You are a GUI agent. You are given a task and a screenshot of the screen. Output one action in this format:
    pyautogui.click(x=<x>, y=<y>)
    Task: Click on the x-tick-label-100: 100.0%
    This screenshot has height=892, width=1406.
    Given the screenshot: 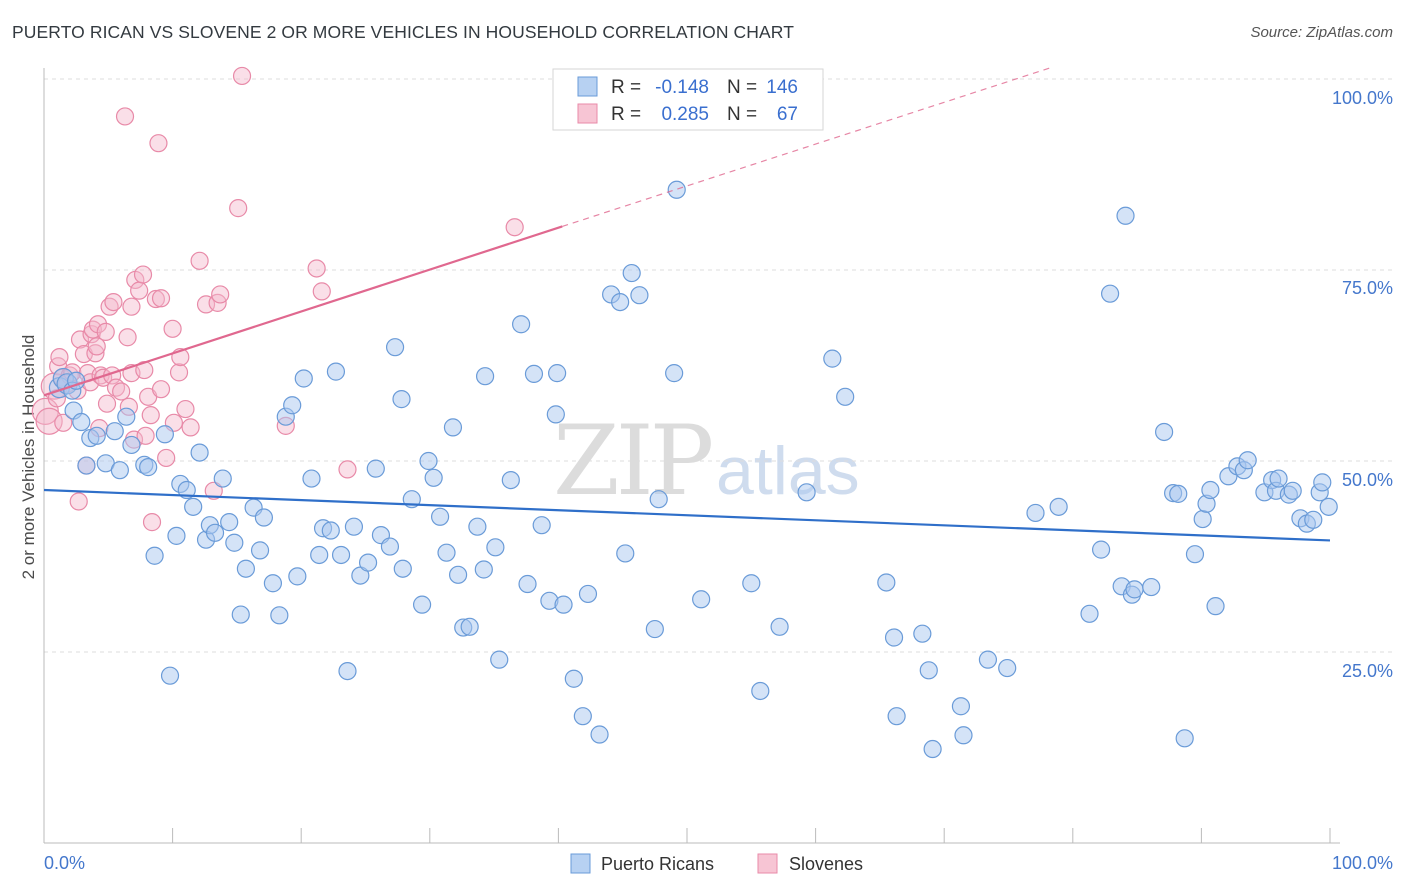 What is the action you would take?
    pyautogui.click(x=1362, y=863)
    